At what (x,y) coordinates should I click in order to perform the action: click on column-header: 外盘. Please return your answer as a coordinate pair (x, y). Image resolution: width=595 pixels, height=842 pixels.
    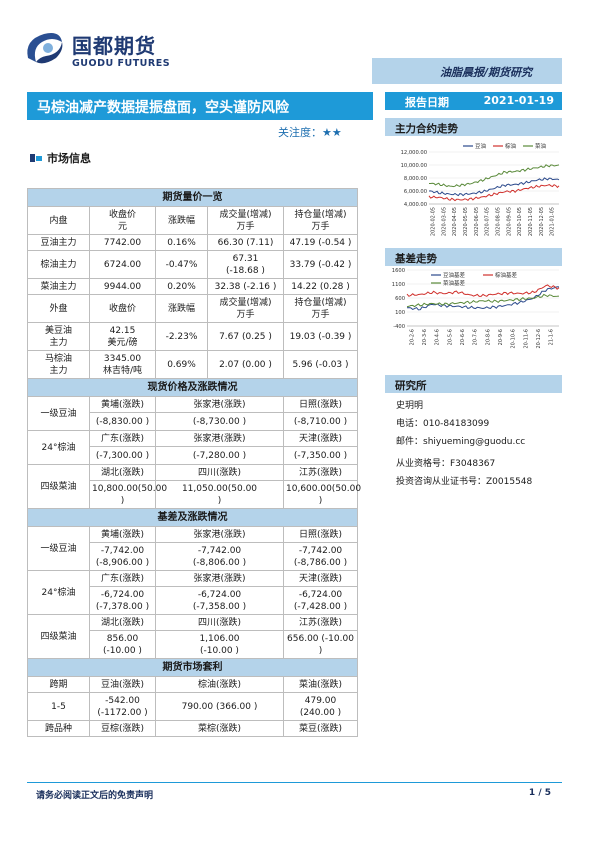
    Looking at the image, I should click on (58, 308).